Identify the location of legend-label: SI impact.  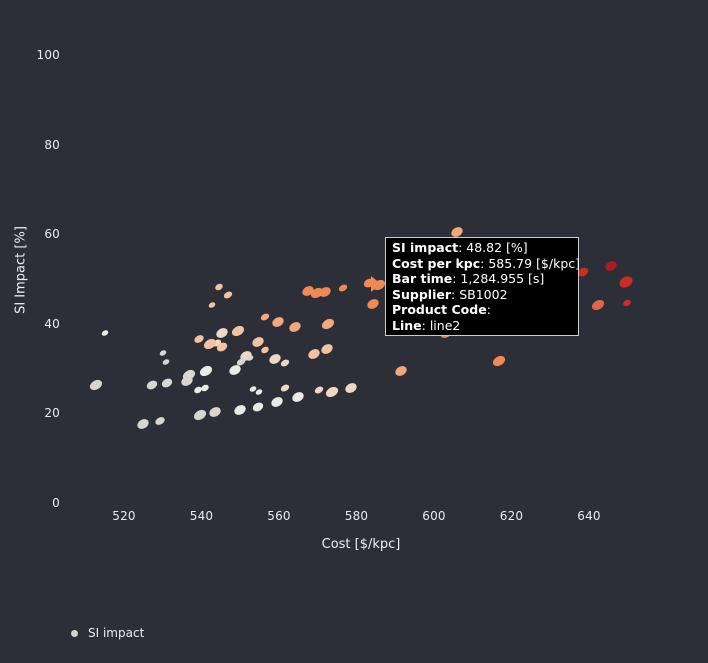
(116, 633).